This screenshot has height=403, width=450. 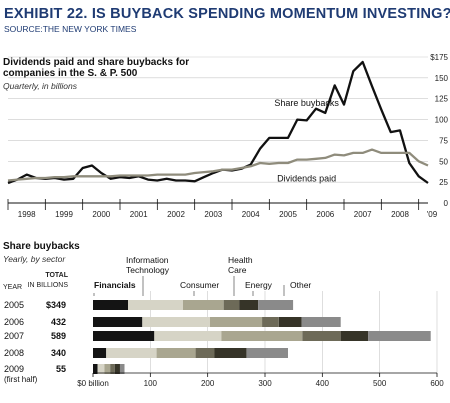 I want to click on total-value: 589, so click(x=58, y=336).